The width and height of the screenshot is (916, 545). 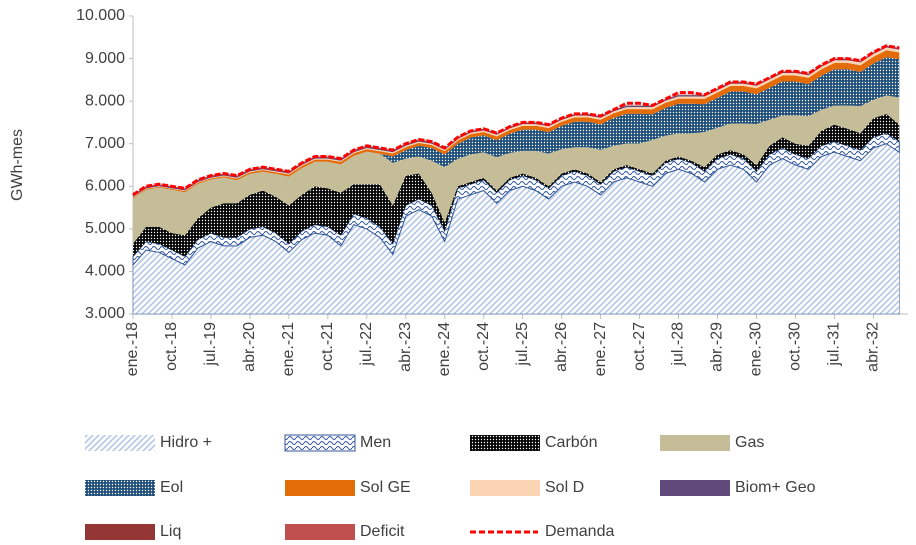 What do you see at coordinates (775, 487) in the screenshot?
I see `legend-label: Biom+ Geo` at bounding box center [775, 487].